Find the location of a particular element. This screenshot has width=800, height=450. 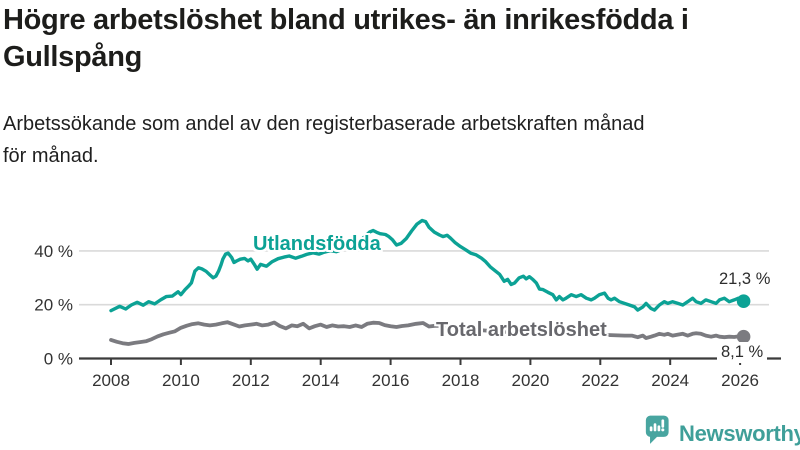

series-end-dot-utlandsfodda is located at coordinates (743, 301).